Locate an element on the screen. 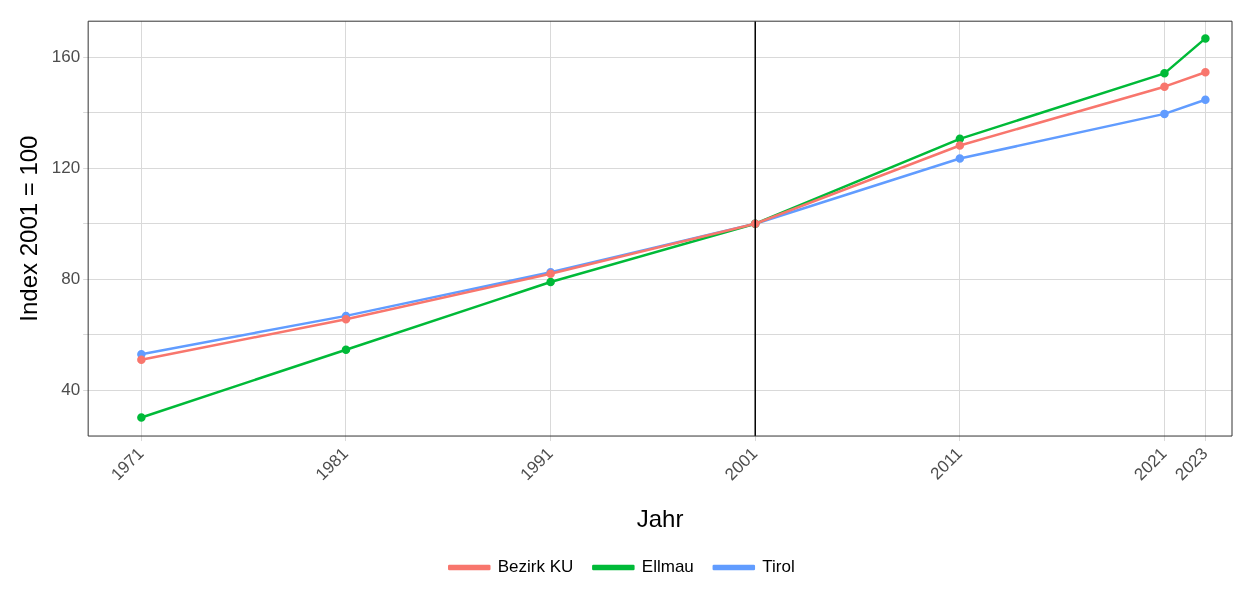 This screenshot has width=1254, height=598. y-tick-label: 160 is located at coordinates (66, 56).